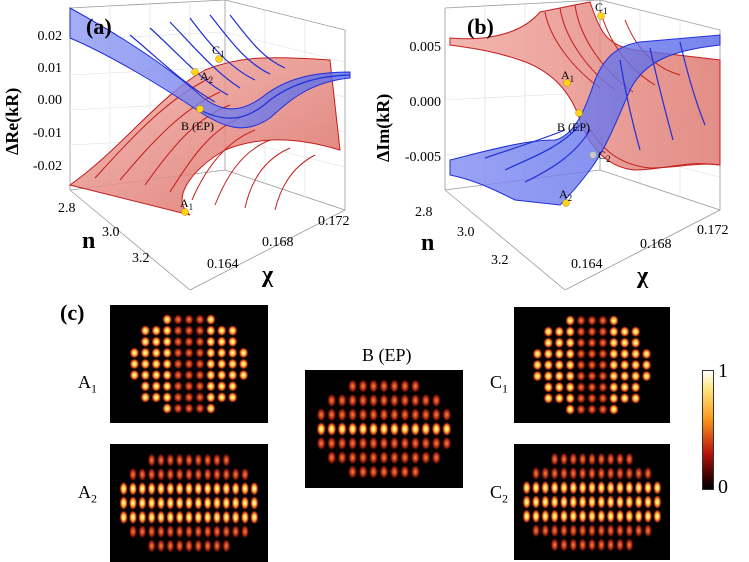  What do you see at coordinates (565, 195) in the screenshot?
I see `point-label-a2-b: A2` at bounding box center [565, 195].